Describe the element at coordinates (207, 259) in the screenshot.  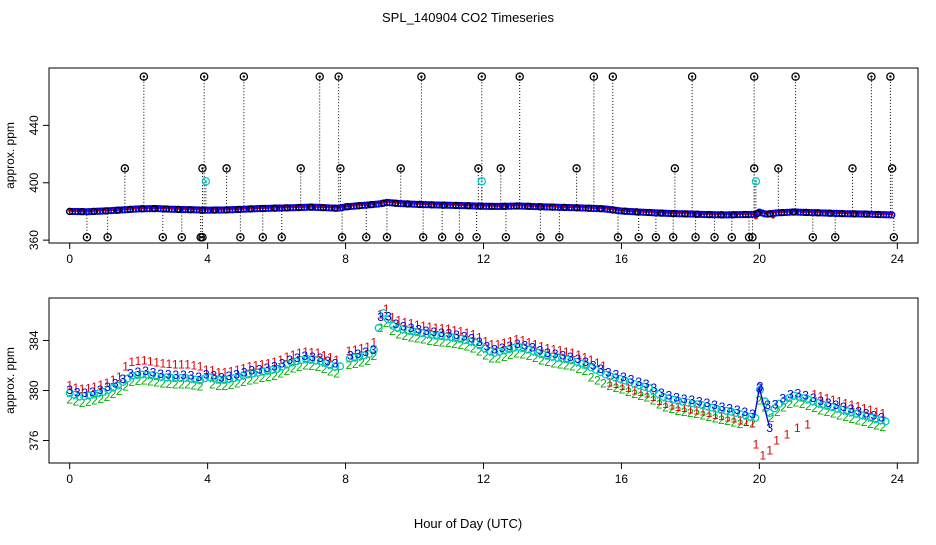
I see `top-x-tick-label: 4` at that location.